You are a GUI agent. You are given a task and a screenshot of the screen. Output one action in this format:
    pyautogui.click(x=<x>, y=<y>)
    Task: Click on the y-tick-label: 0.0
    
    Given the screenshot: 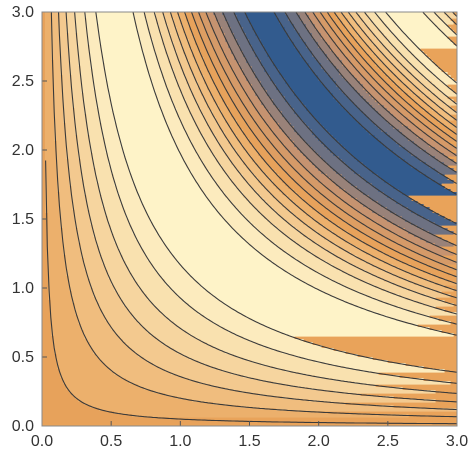 What is the action you would take?
    pyautogui.click(x=23, y=426)
    